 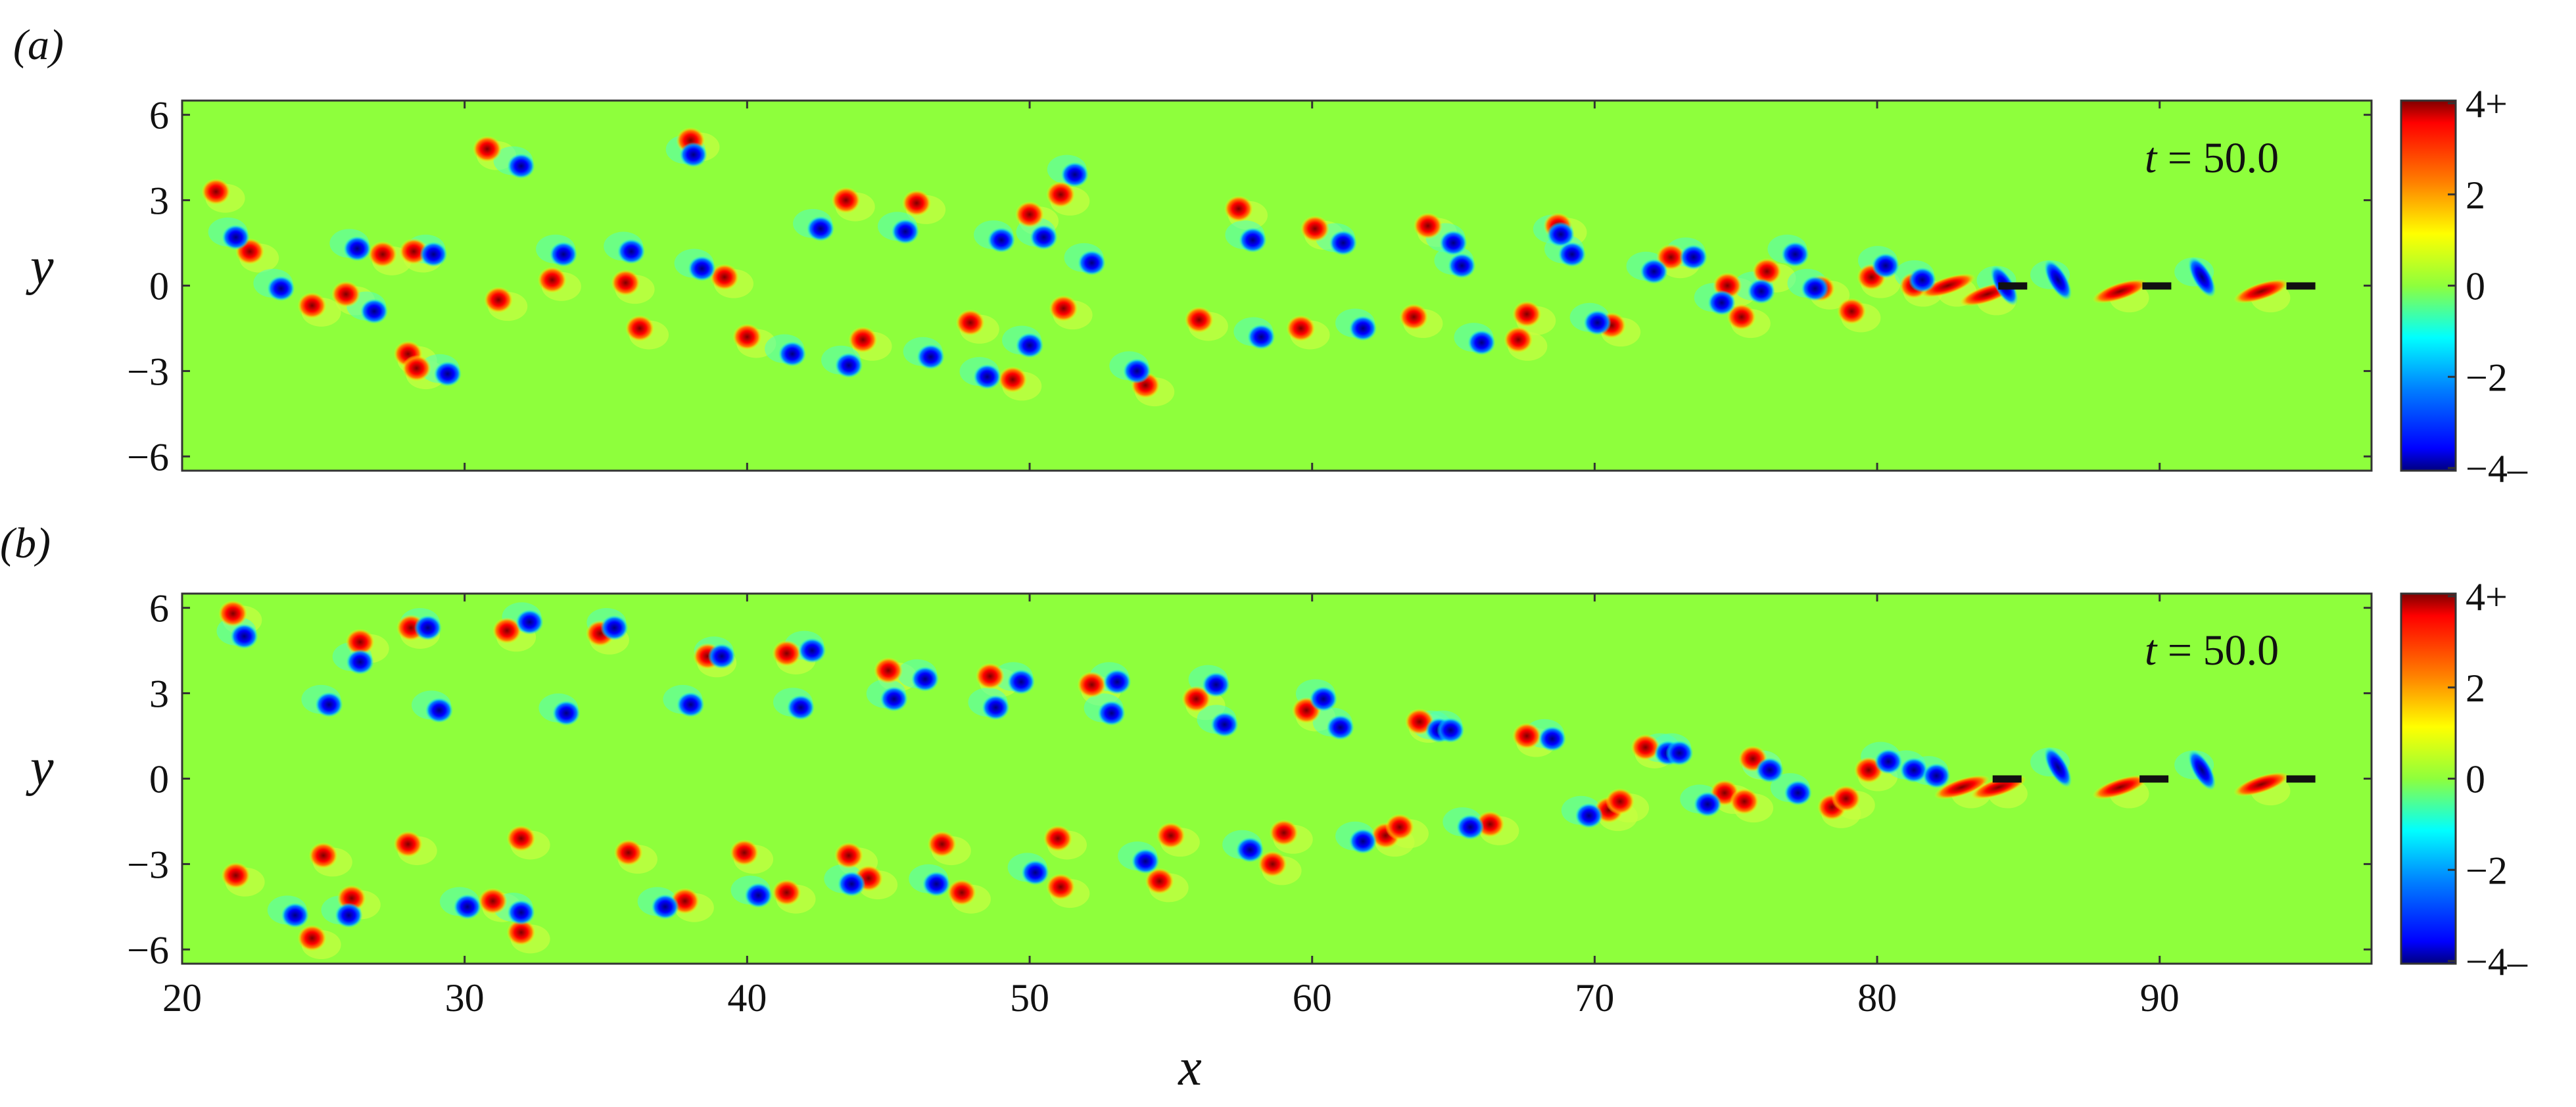 What do you see at coordinates (1313, 998) in the screenshot?
I see `x-tick-label: 60` at bounding box center [1313, 998].